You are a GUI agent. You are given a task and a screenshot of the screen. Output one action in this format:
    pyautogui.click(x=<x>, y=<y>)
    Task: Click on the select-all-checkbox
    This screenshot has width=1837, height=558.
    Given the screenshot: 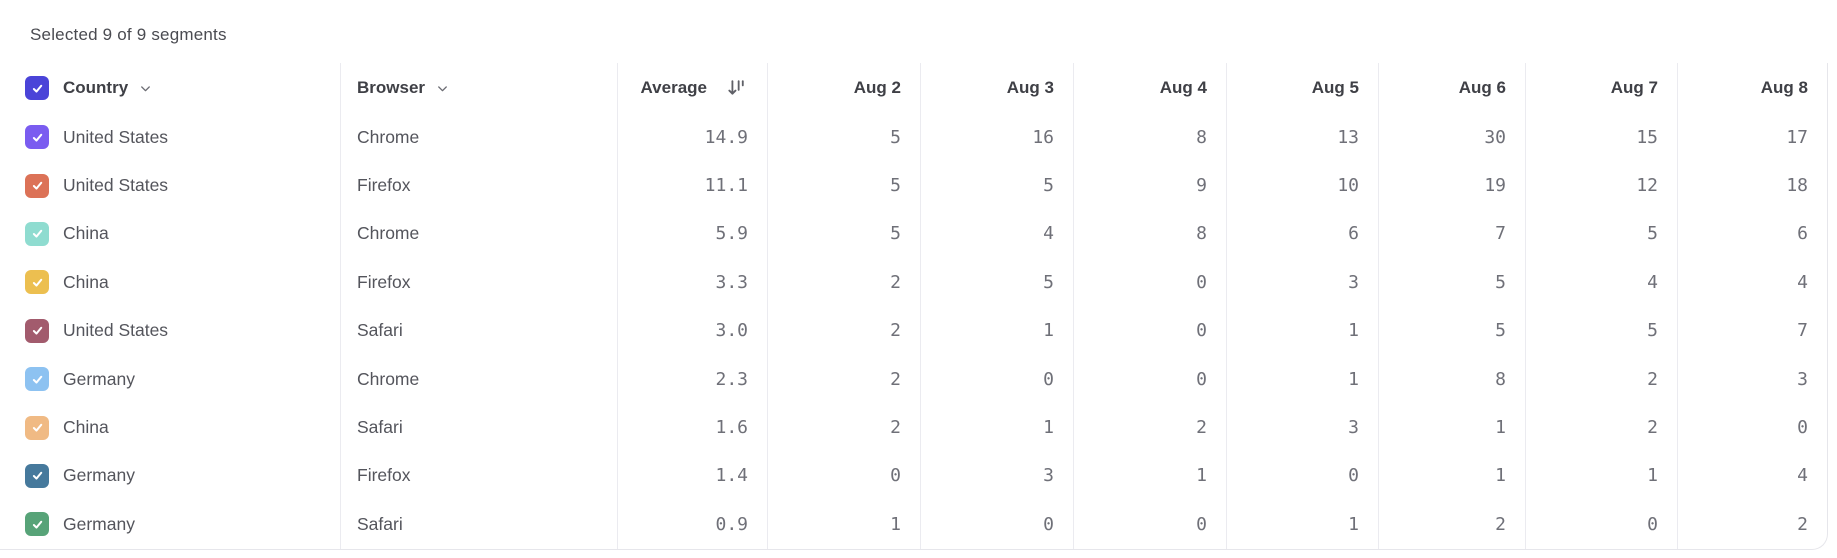 What is the action you would take?
    pyautogui.click(x=37, y=88)
    